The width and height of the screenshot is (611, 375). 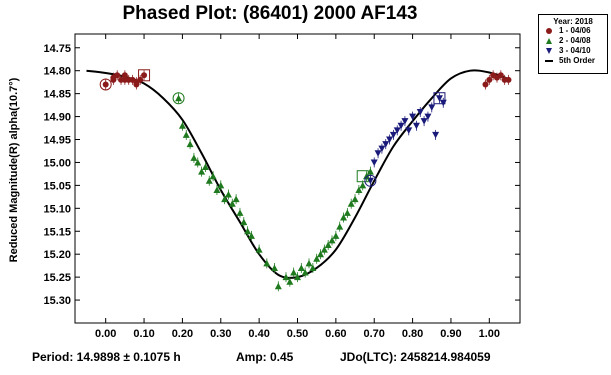 What do you see at coordinates (549, 61) in the screenshot?
I see `line-marker-icon` at bounding box center [549, 61].